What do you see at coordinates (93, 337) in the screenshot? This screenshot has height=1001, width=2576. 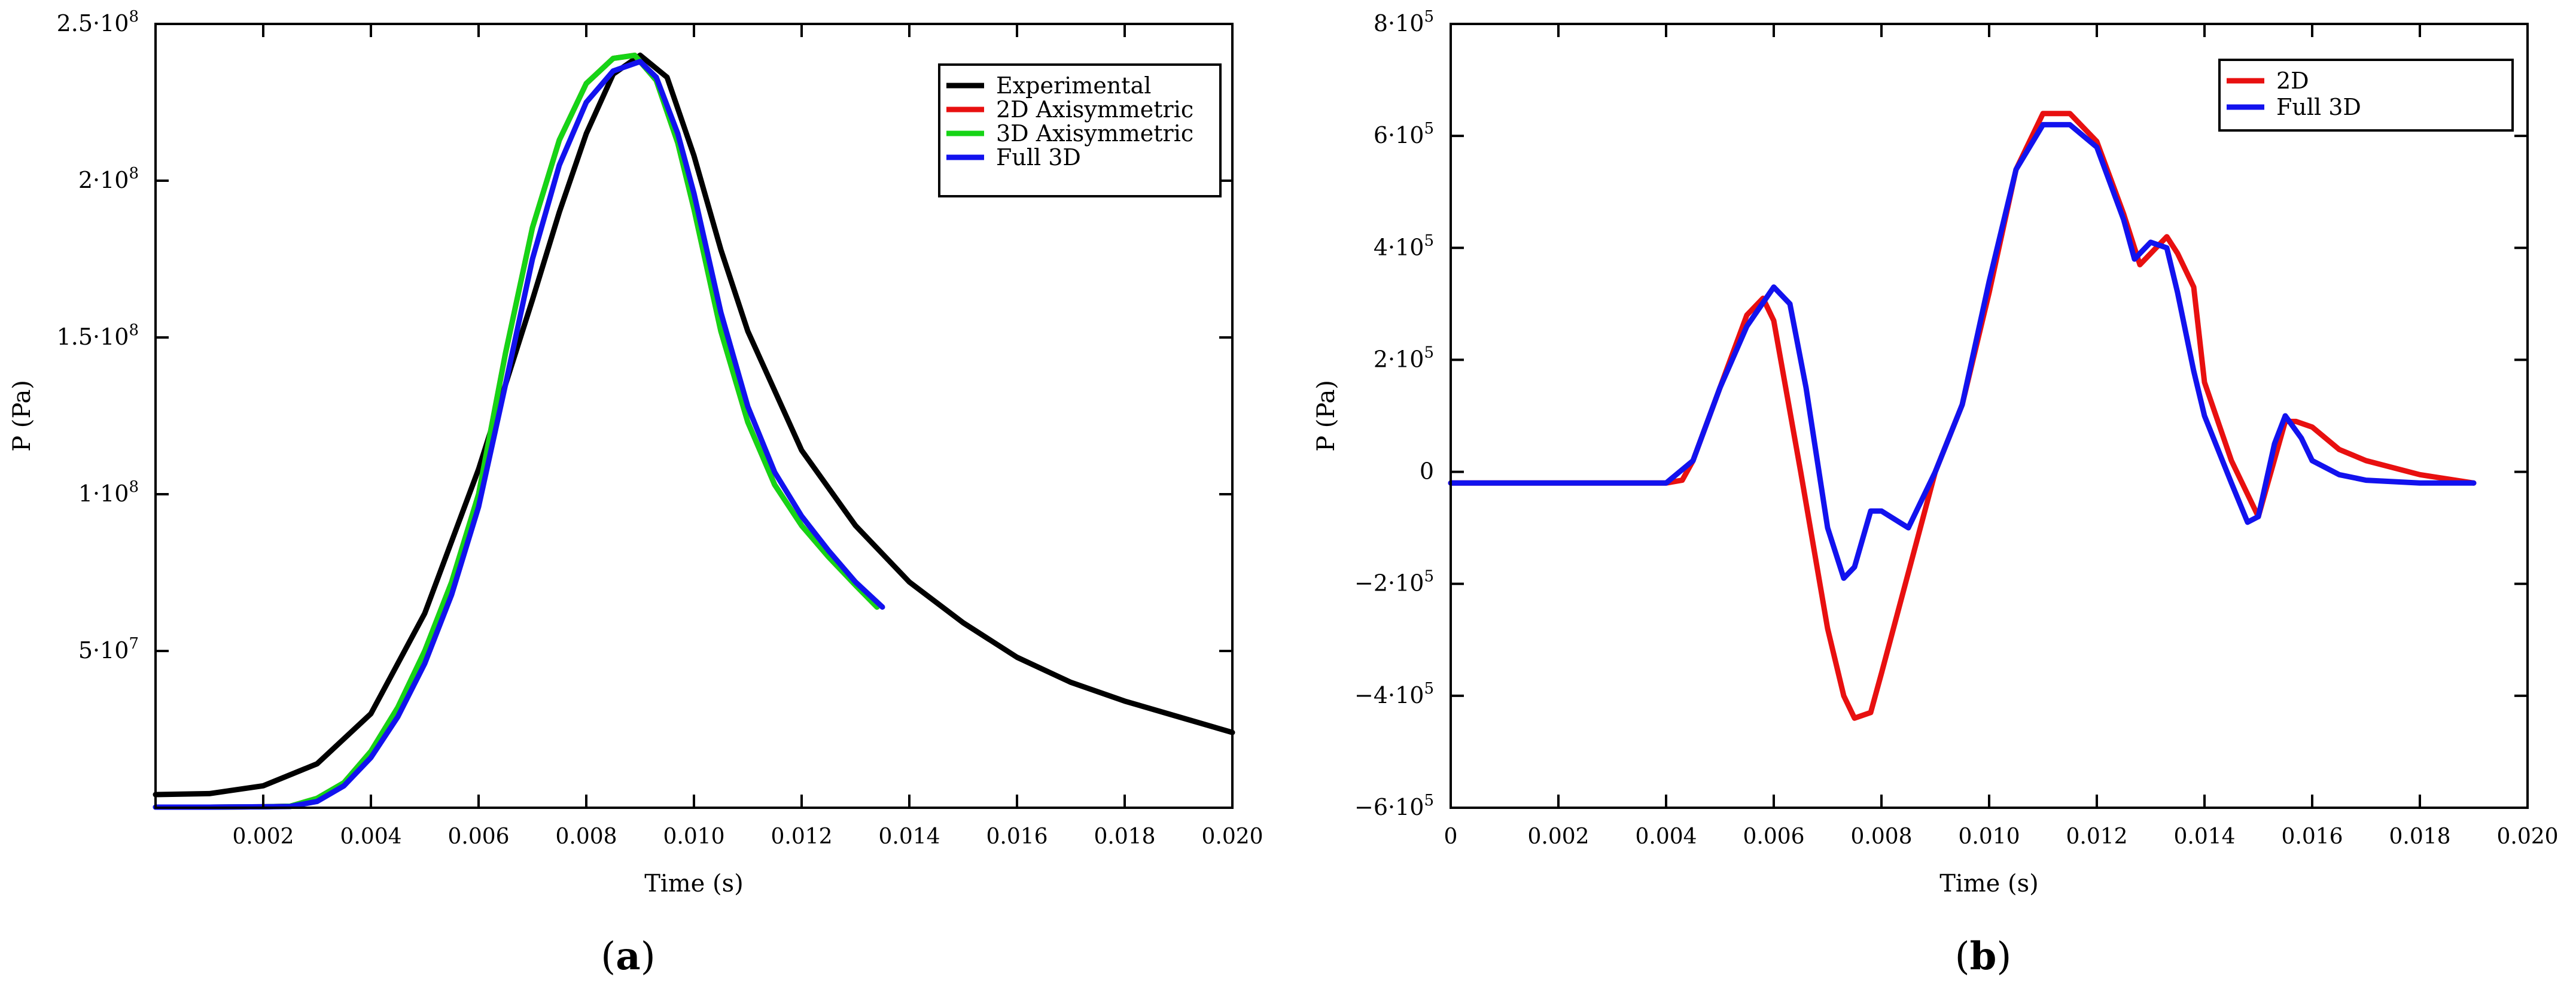 I see `y-tick-mantissa: 1.5·10` at bounding box center [93, 337].